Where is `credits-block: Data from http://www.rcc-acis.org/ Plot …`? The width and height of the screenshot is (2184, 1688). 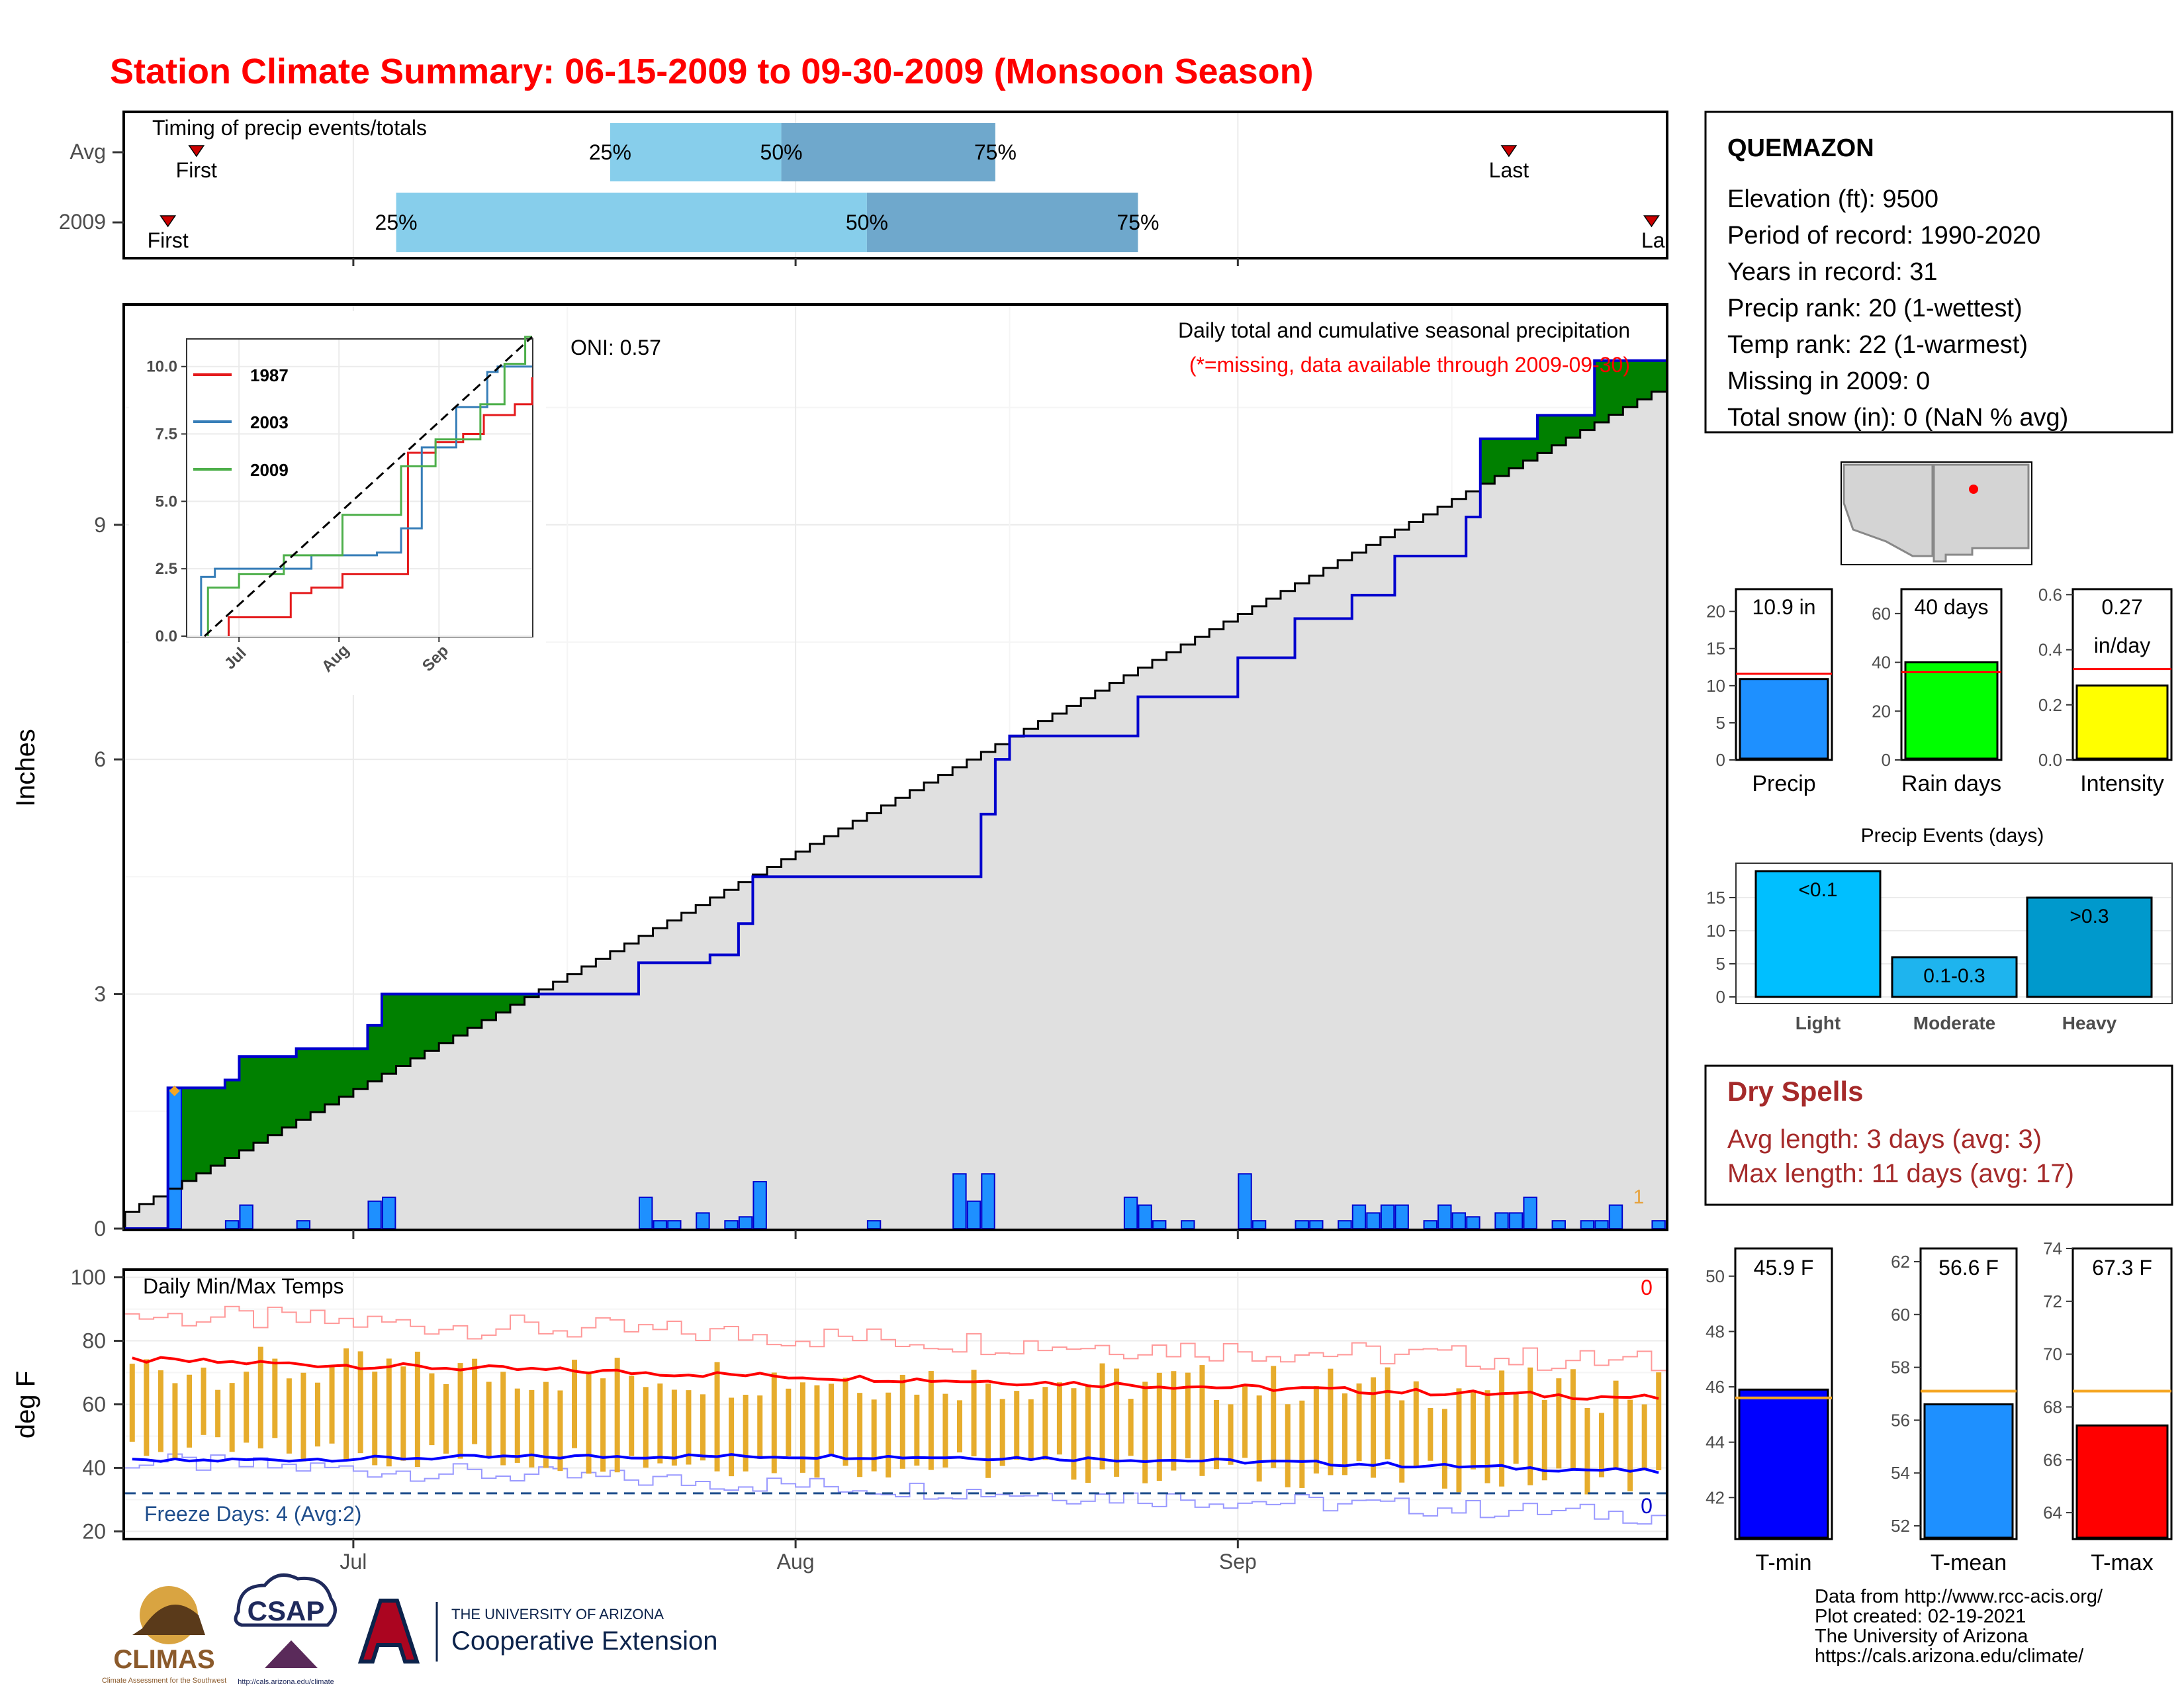
credits-block: Data from http://www.rcc-acis.org/ Plot … is located at coordinates (1959, 1626).